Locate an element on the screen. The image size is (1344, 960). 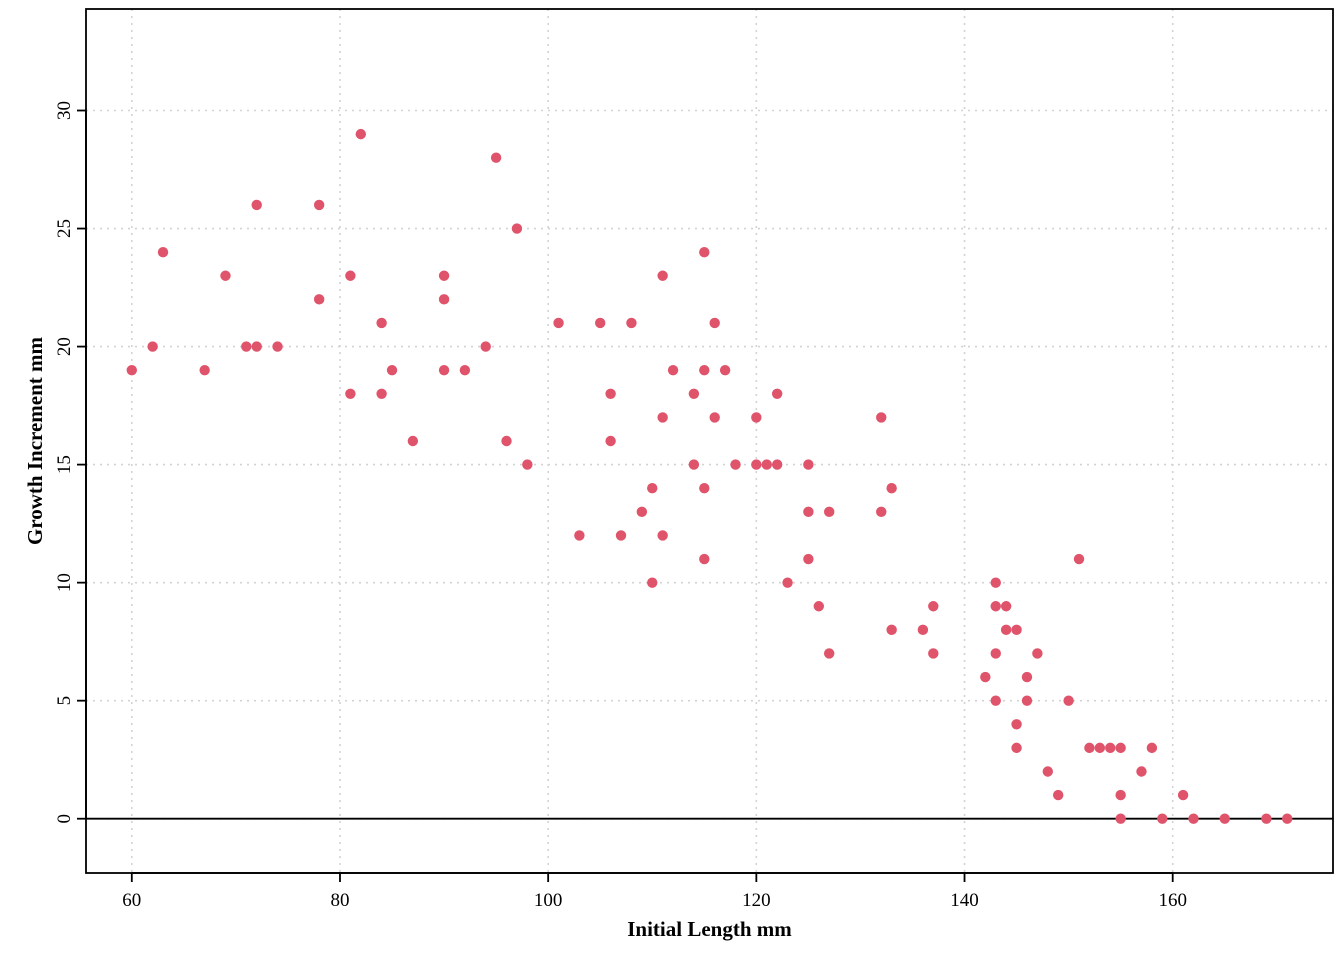
x-tick-label: 160 is located at coordinates (1172, 900).